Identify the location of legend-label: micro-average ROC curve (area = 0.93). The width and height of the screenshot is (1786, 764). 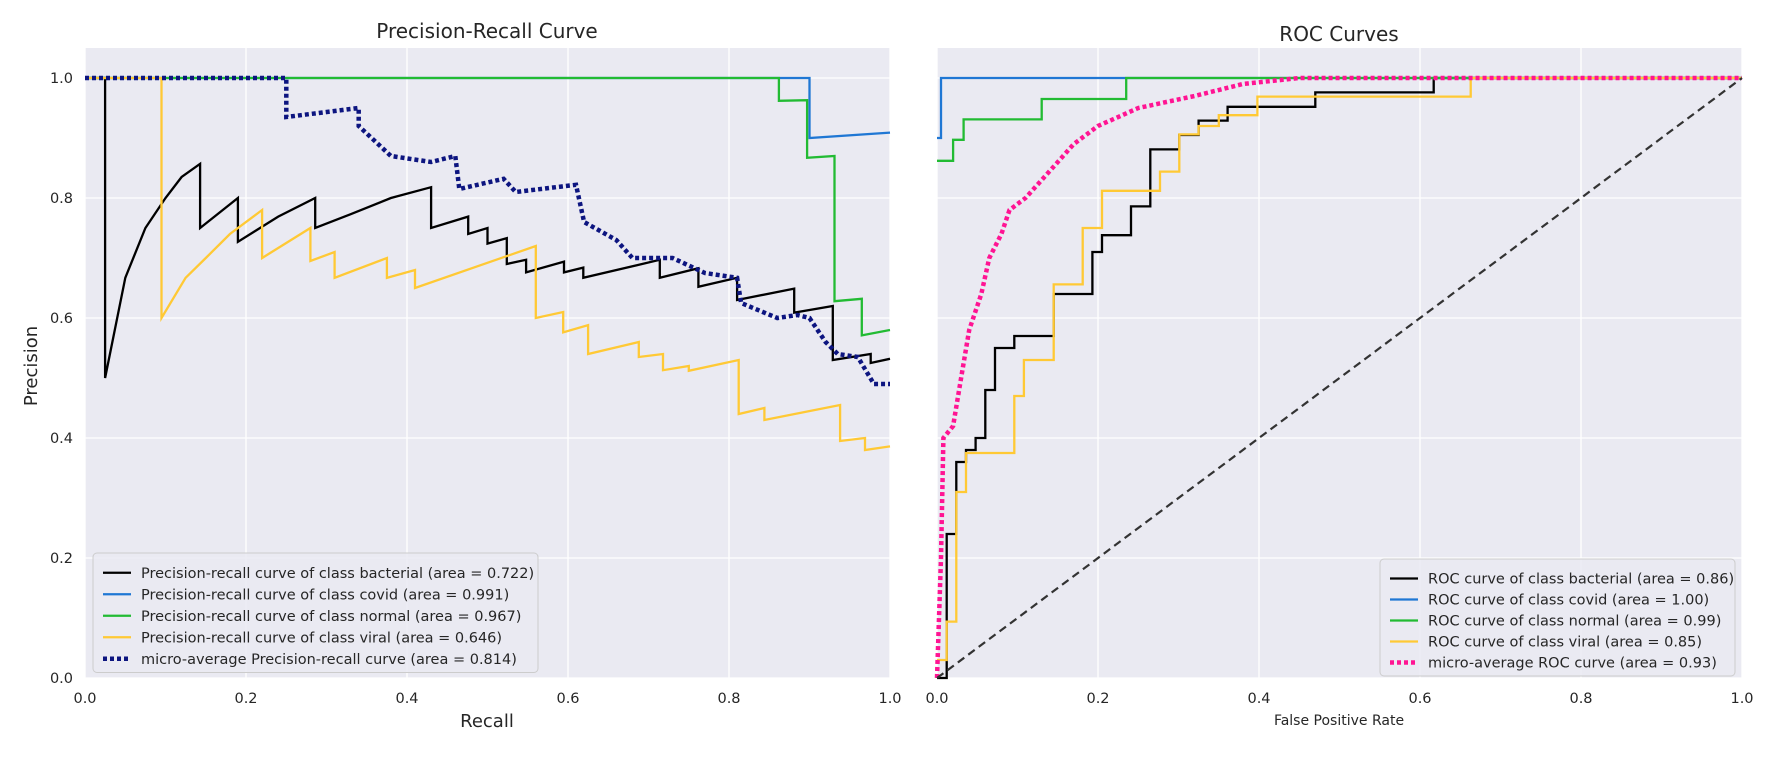
(1572, 664).